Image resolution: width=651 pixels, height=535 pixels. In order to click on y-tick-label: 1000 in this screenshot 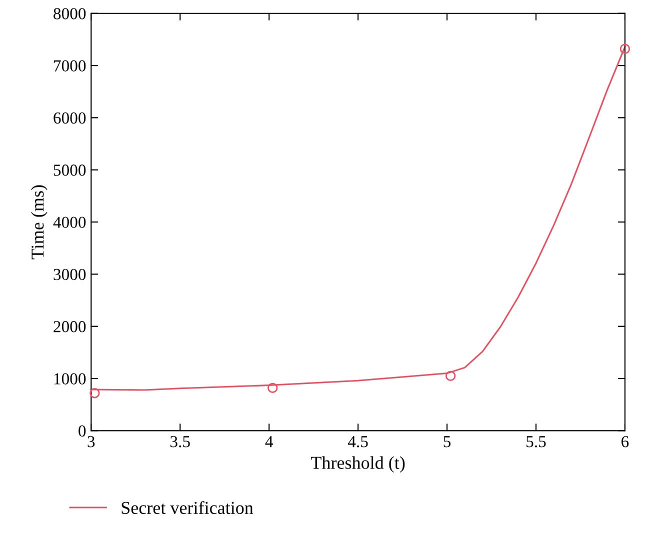, I will do `click(70, 378)`.